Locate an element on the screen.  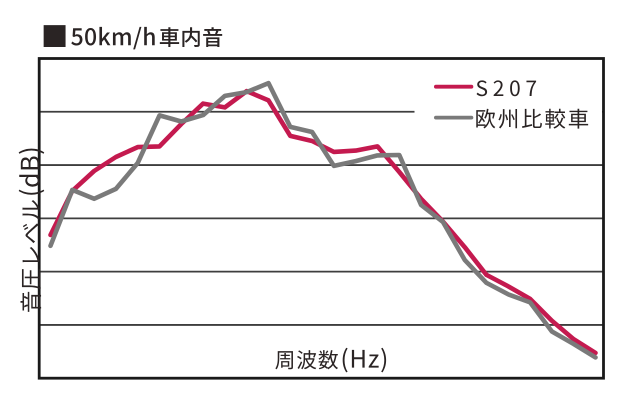
chart-title-paint is located at coordinates (133, 37).